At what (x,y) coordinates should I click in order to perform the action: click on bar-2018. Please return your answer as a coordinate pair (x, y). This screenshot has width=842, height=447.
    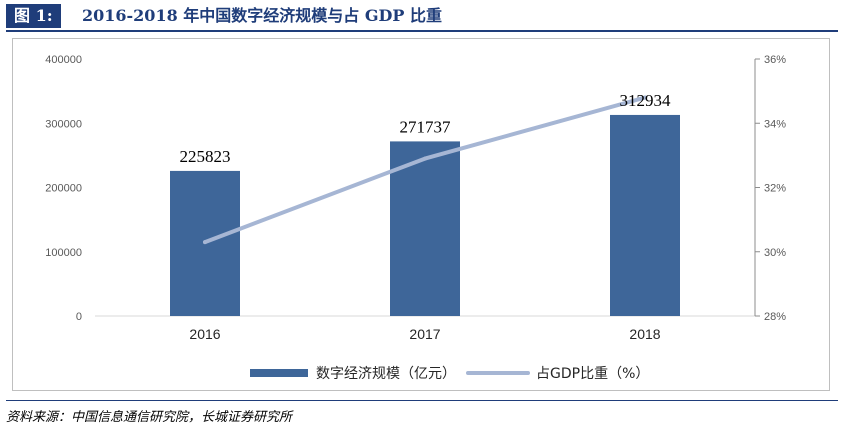
    Looking at the image, I should click on (645, 215).